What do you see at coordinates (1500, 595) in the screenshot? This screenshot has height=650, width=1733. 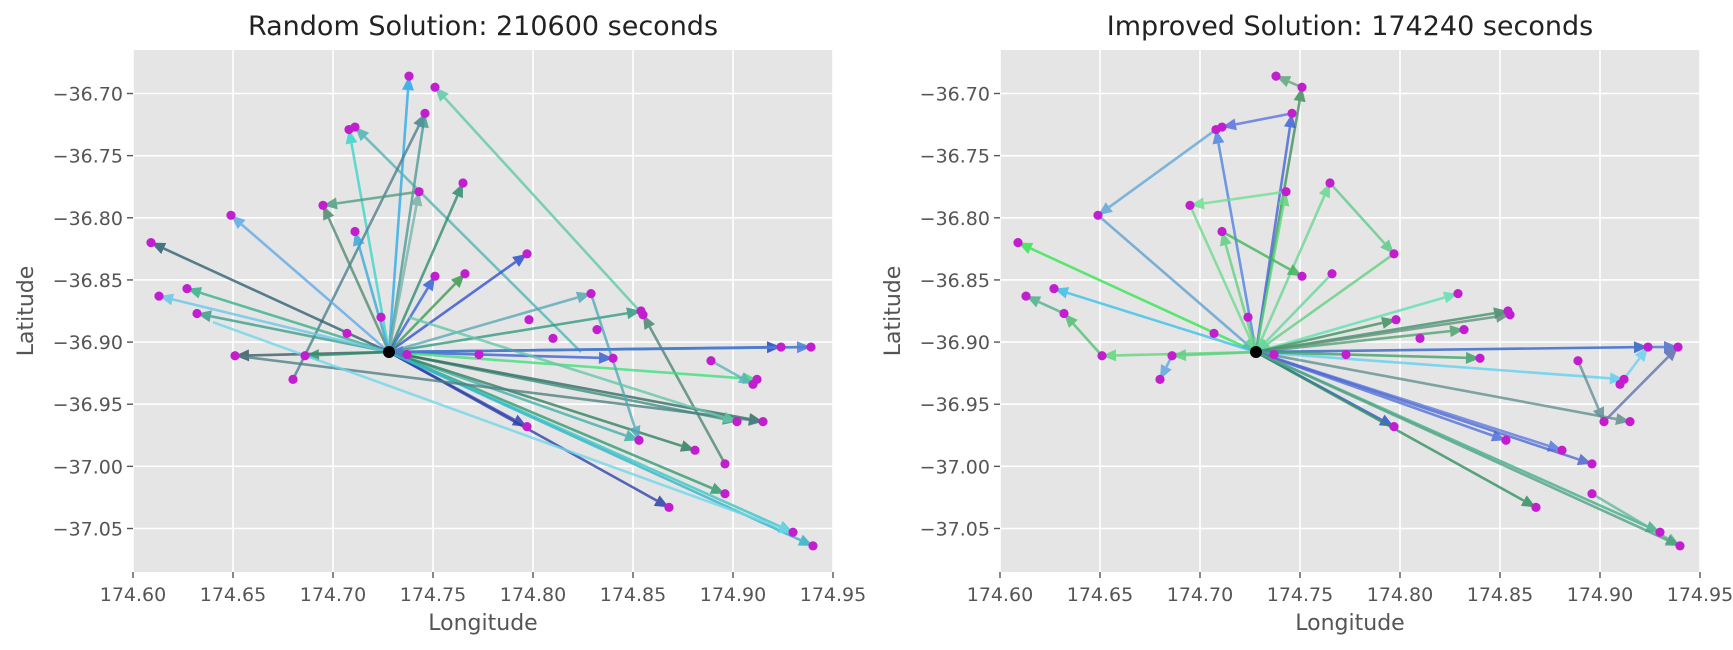 I see `x-tick-label: 174.85` at bounding box center [1500, 595].